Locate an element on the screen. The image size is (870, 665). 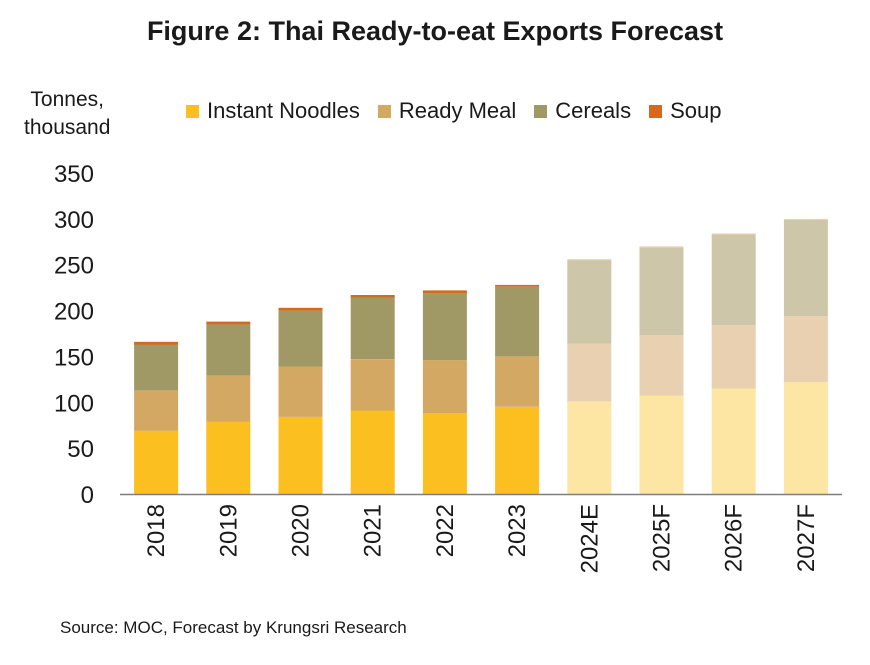
x-tick-label: 2021 is located at coordinates (373, 530).